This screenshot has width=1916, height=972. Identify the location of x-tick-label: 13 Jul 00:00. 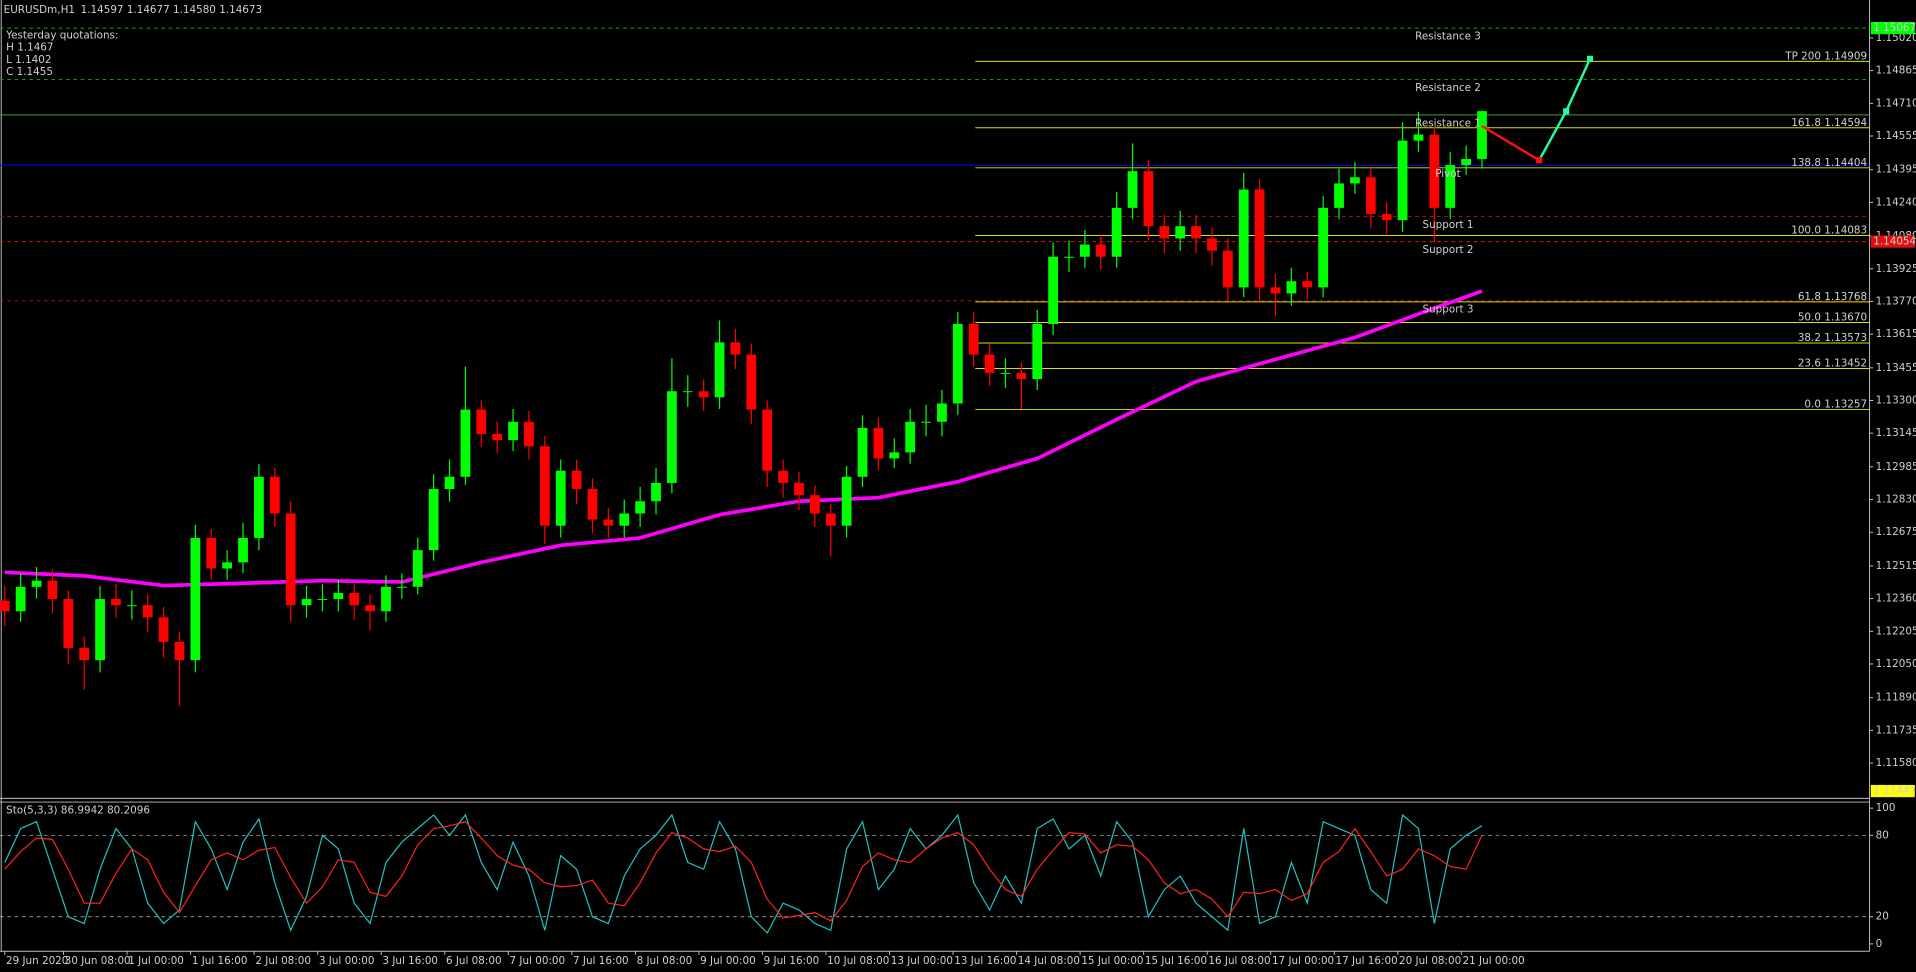
(922, 961).